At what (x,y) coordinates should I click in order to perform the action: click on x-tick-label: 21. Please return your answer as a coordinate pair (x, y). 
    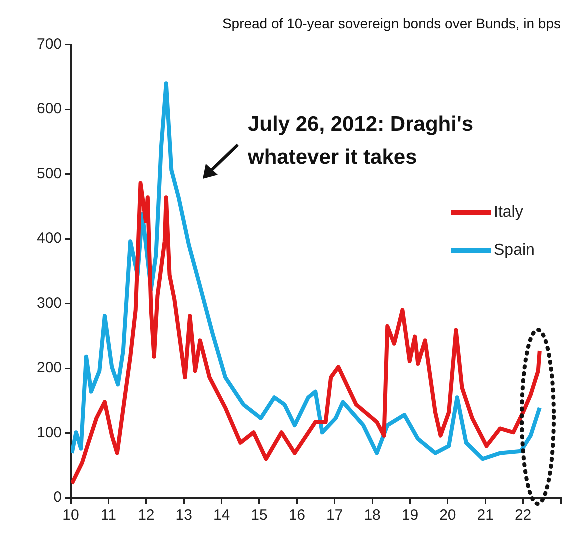
    Looking at the image, I should click on (485, 515).